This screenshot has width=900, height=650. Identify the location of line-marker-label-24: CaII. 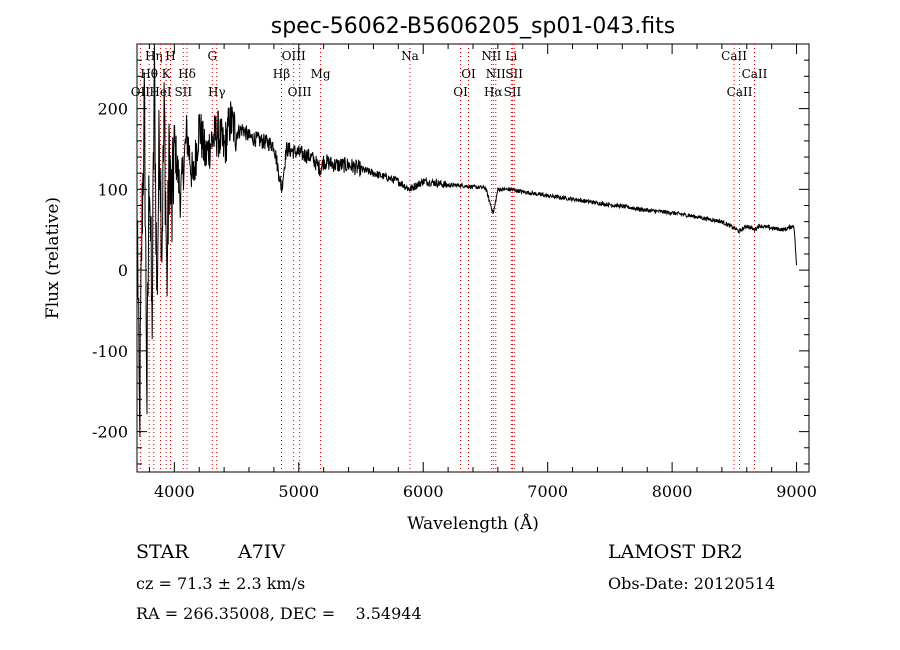
(740, 92).